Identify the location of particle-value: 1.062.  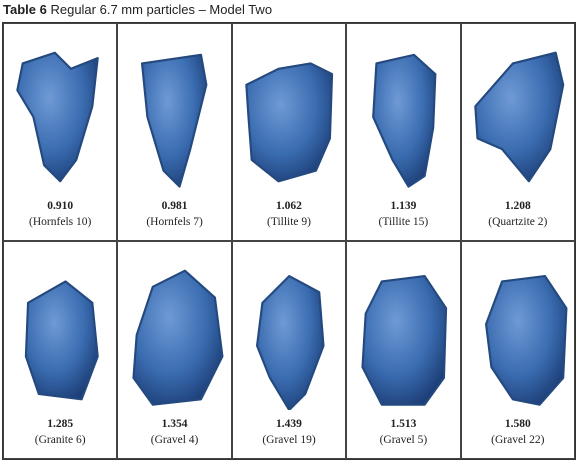
(289, 206).